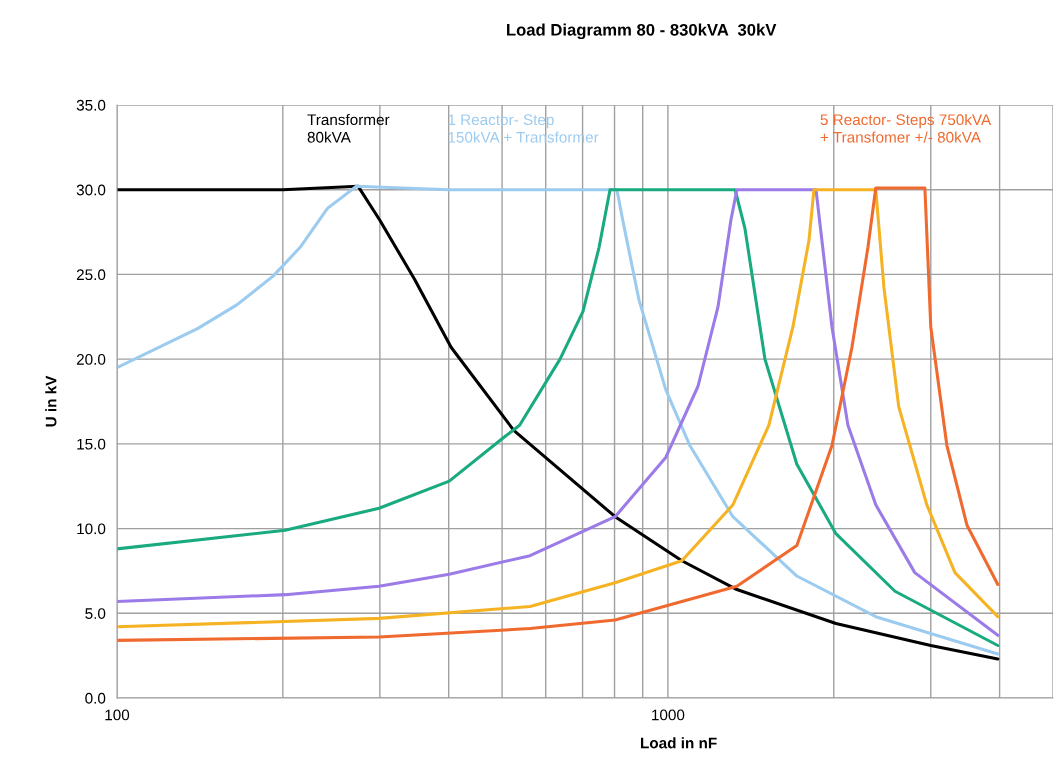 This screenshot has width=1055, height=782. What do you see at coordinates (91, 529) in the screenshot?
I see `y-tick-label: 10.0` at bounding box center [91, 529].